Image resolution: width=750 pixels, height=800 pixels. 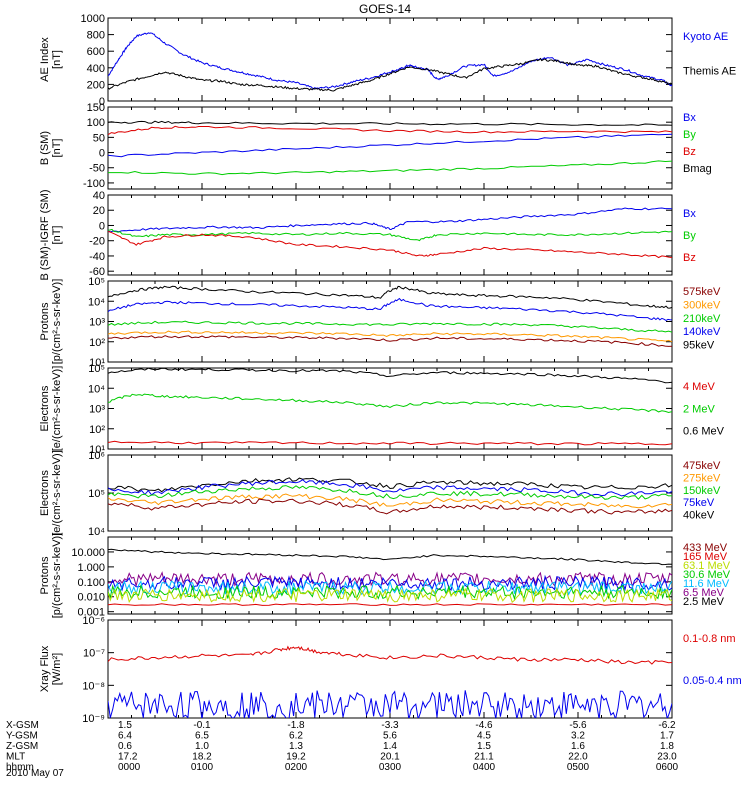 What do you see at coordinates (390, 309) in the screenshot?
I see `series-300kev` at bounding box center [390, 309].